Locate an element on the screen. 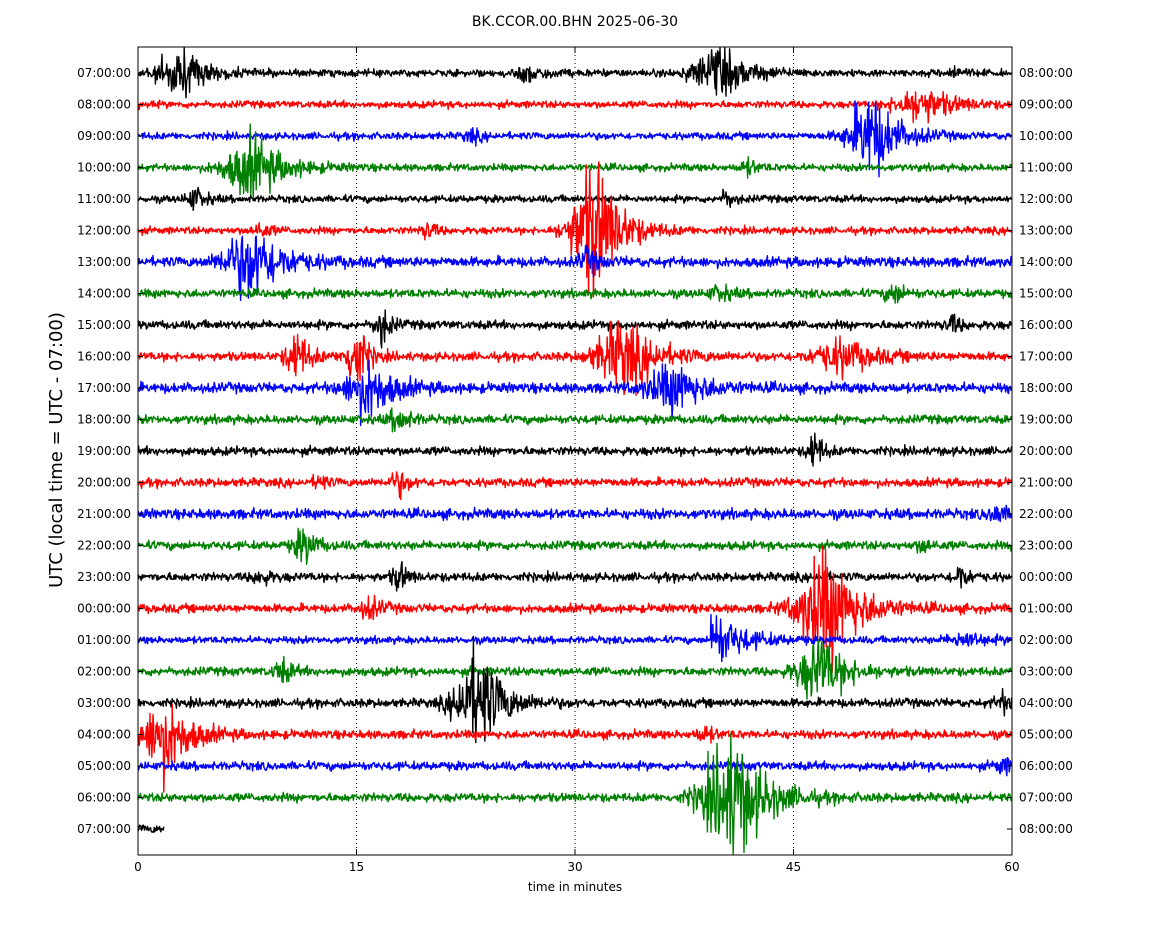  row-time-label-right: 14:00:00 is located at coordinates (1046, 262).